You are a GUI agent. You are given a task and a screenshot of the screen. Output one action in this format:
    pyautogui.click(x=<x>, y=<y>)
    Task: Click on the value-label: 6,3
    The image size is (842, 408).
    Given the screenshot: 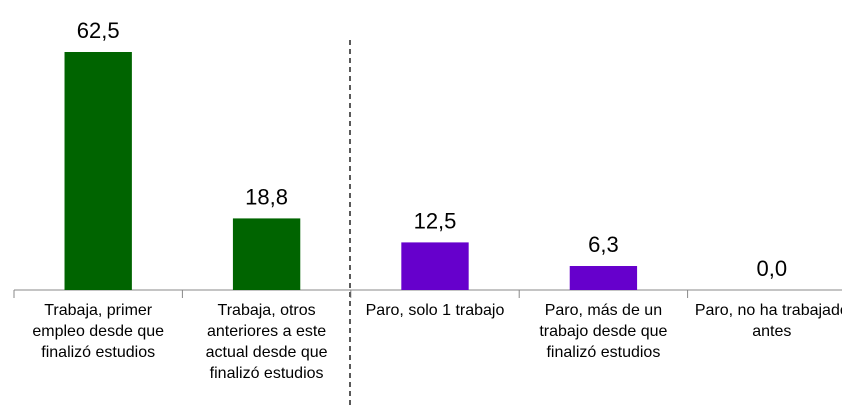 What is the action you would take?
    pyautogui.click(x=603, y=244)
    